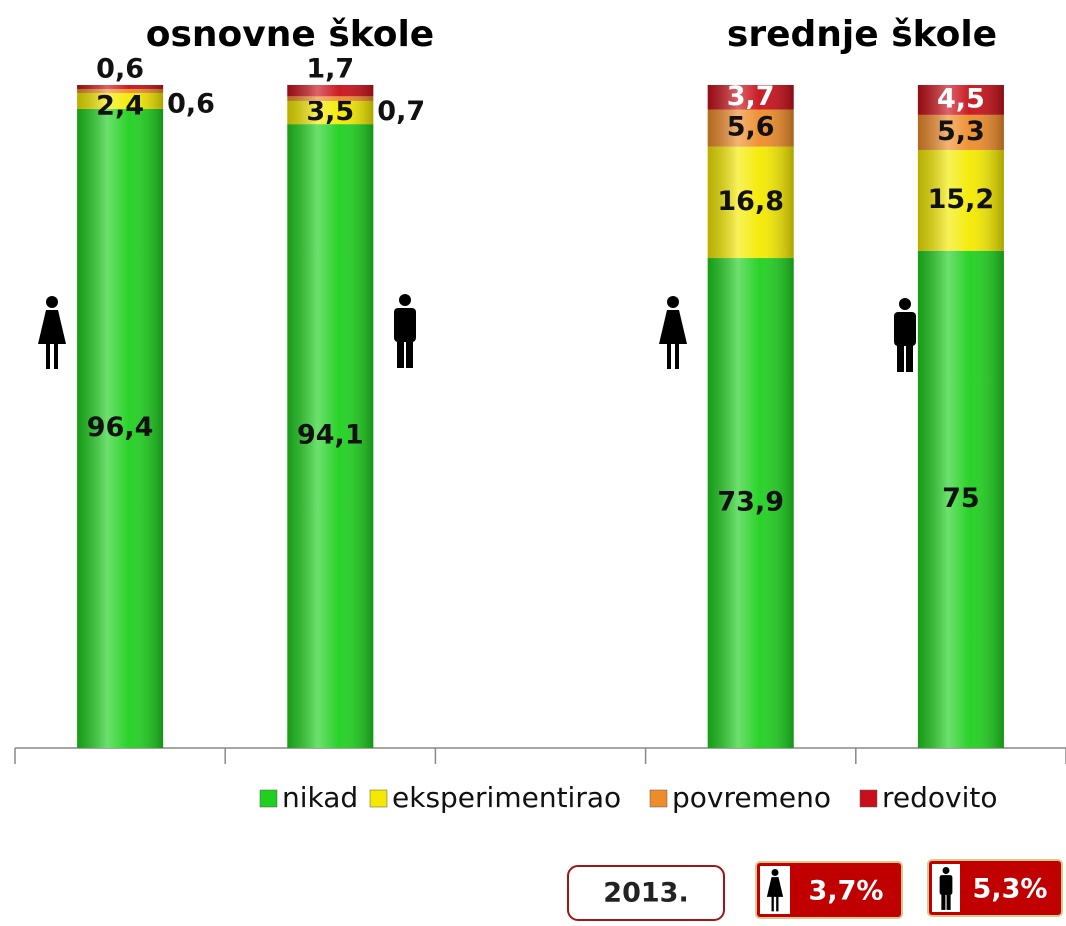  What do you see at coordinates (751, 797) in the screenshot?
I see `legend-label: povremeno` at bounding box center [751, 797].